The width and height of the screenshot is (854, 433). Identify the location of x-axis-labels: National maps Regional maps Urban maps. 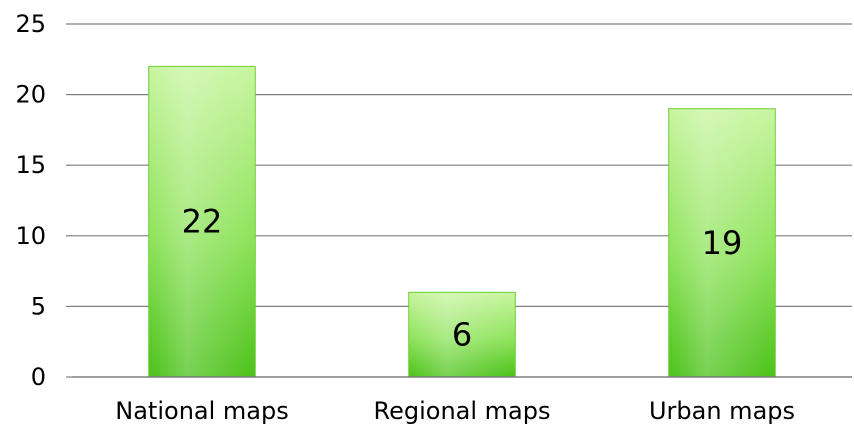
(455, 411).